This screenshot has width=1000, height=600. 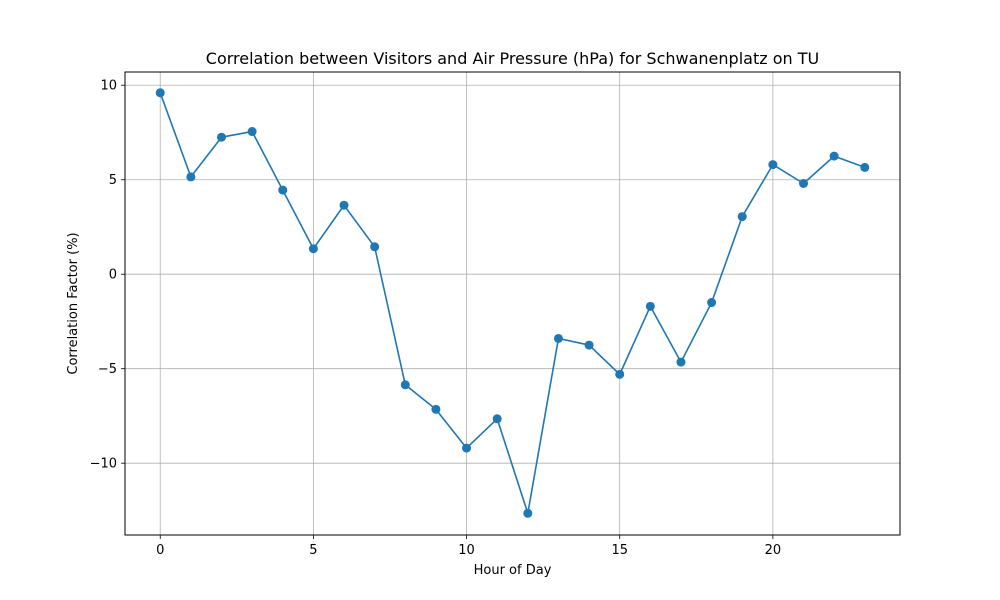 I want to click on y-axis-label: Correlation Factor (%), so click(x=73, y=303).